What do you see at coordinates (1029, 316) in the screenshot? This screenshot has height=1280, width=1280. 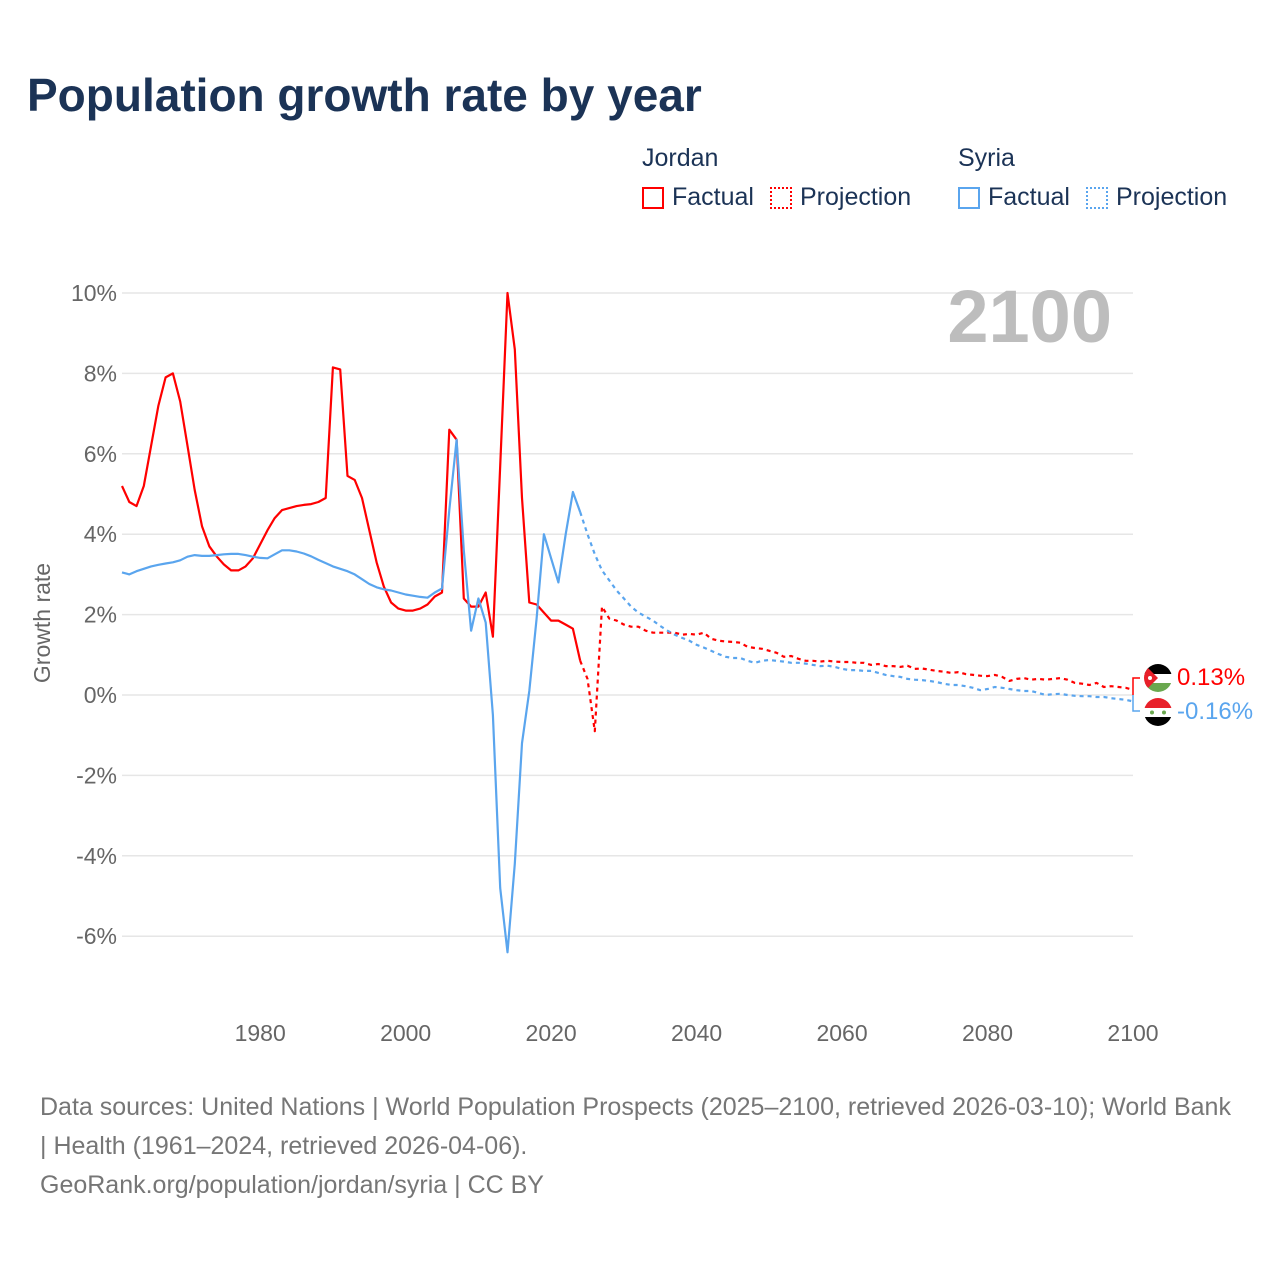 I see `year-watermark: 2100` at bounding box center [1029, 316].